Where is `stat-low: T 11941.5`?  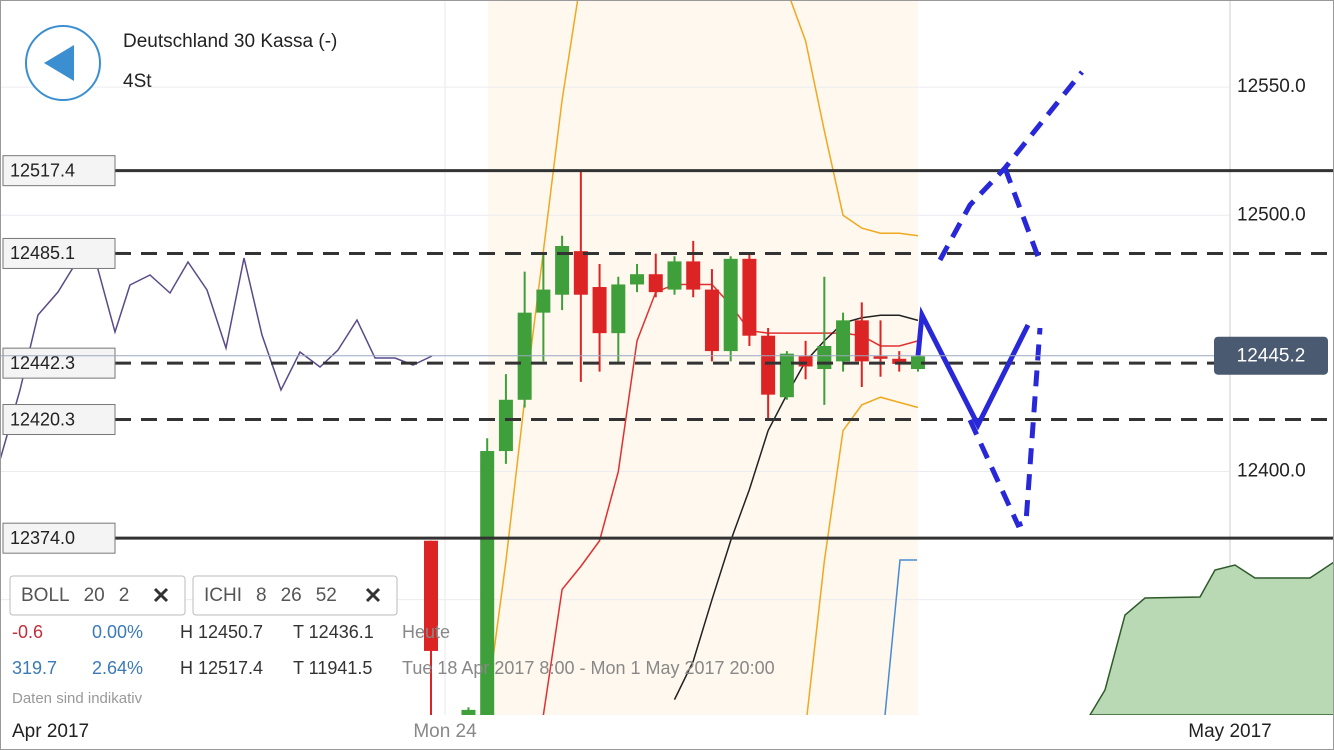
stat-low: T 11941.5 is located at coordinates (332, 668).